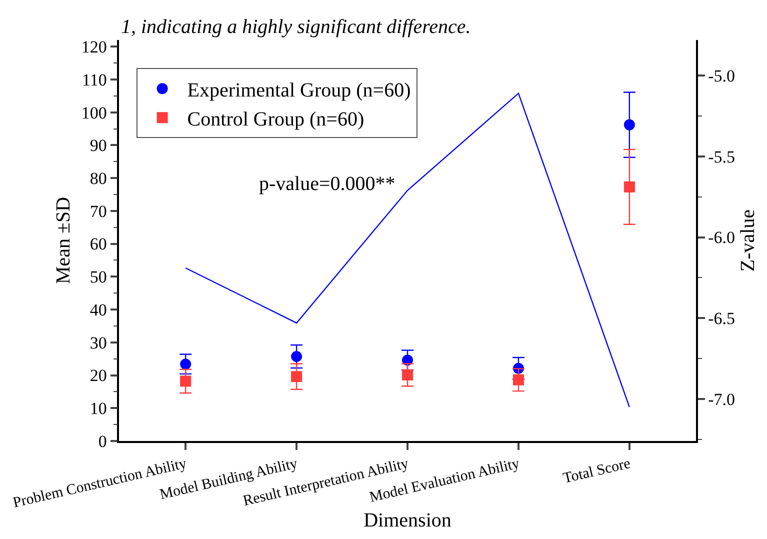  I want to click on y-tick-label: 60, so click(98, 244).